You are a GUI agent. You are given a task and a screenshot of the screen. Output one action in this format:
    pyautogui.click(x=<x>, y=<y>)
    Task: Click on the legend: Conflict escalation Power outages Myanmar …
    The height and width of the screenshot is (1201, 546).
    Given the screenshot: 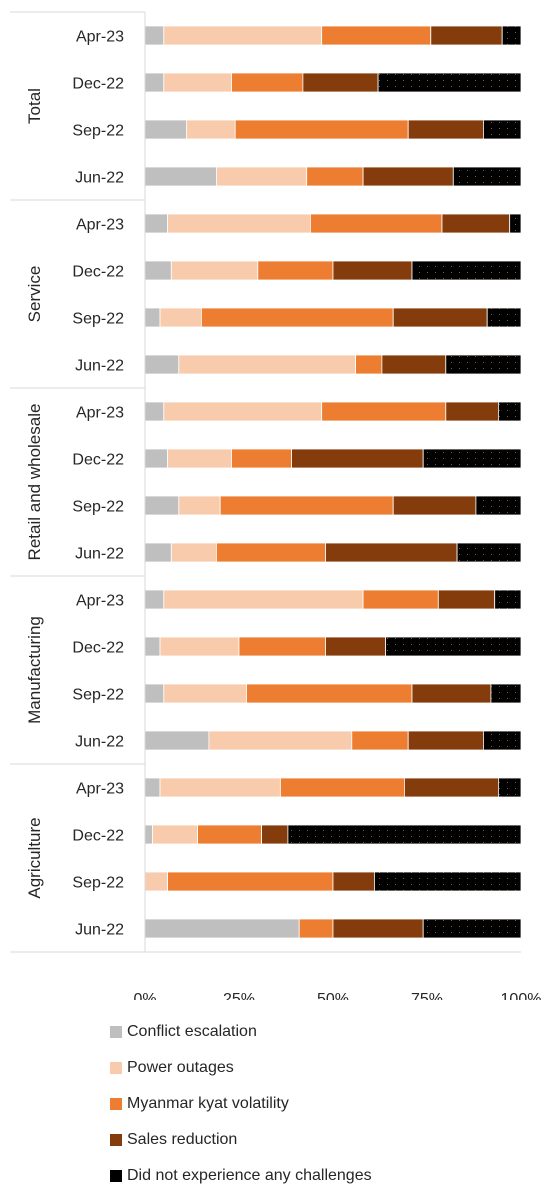 What is the action you would take?
    pyautogui.click(x=241, y=1104)
    